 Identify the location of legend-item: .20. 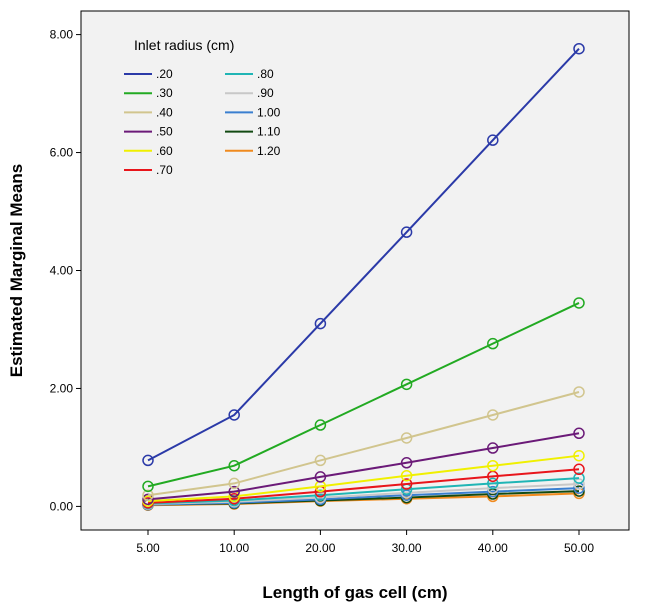
(148, 74).